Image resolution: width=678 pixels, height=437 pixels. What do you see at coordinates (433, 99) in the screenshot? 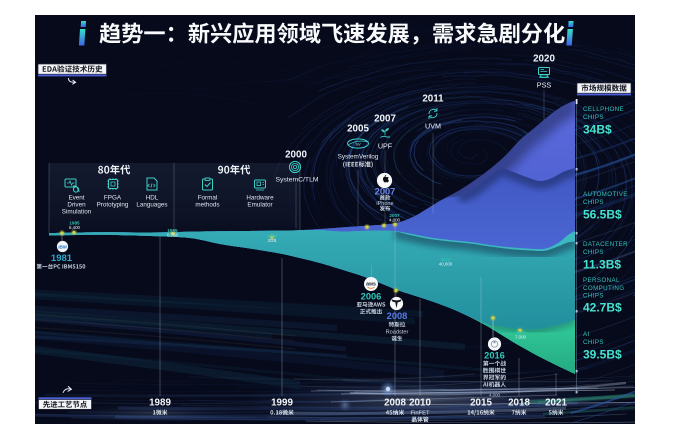
I see `svg-text: 2011` at bounding box center [433, 99].